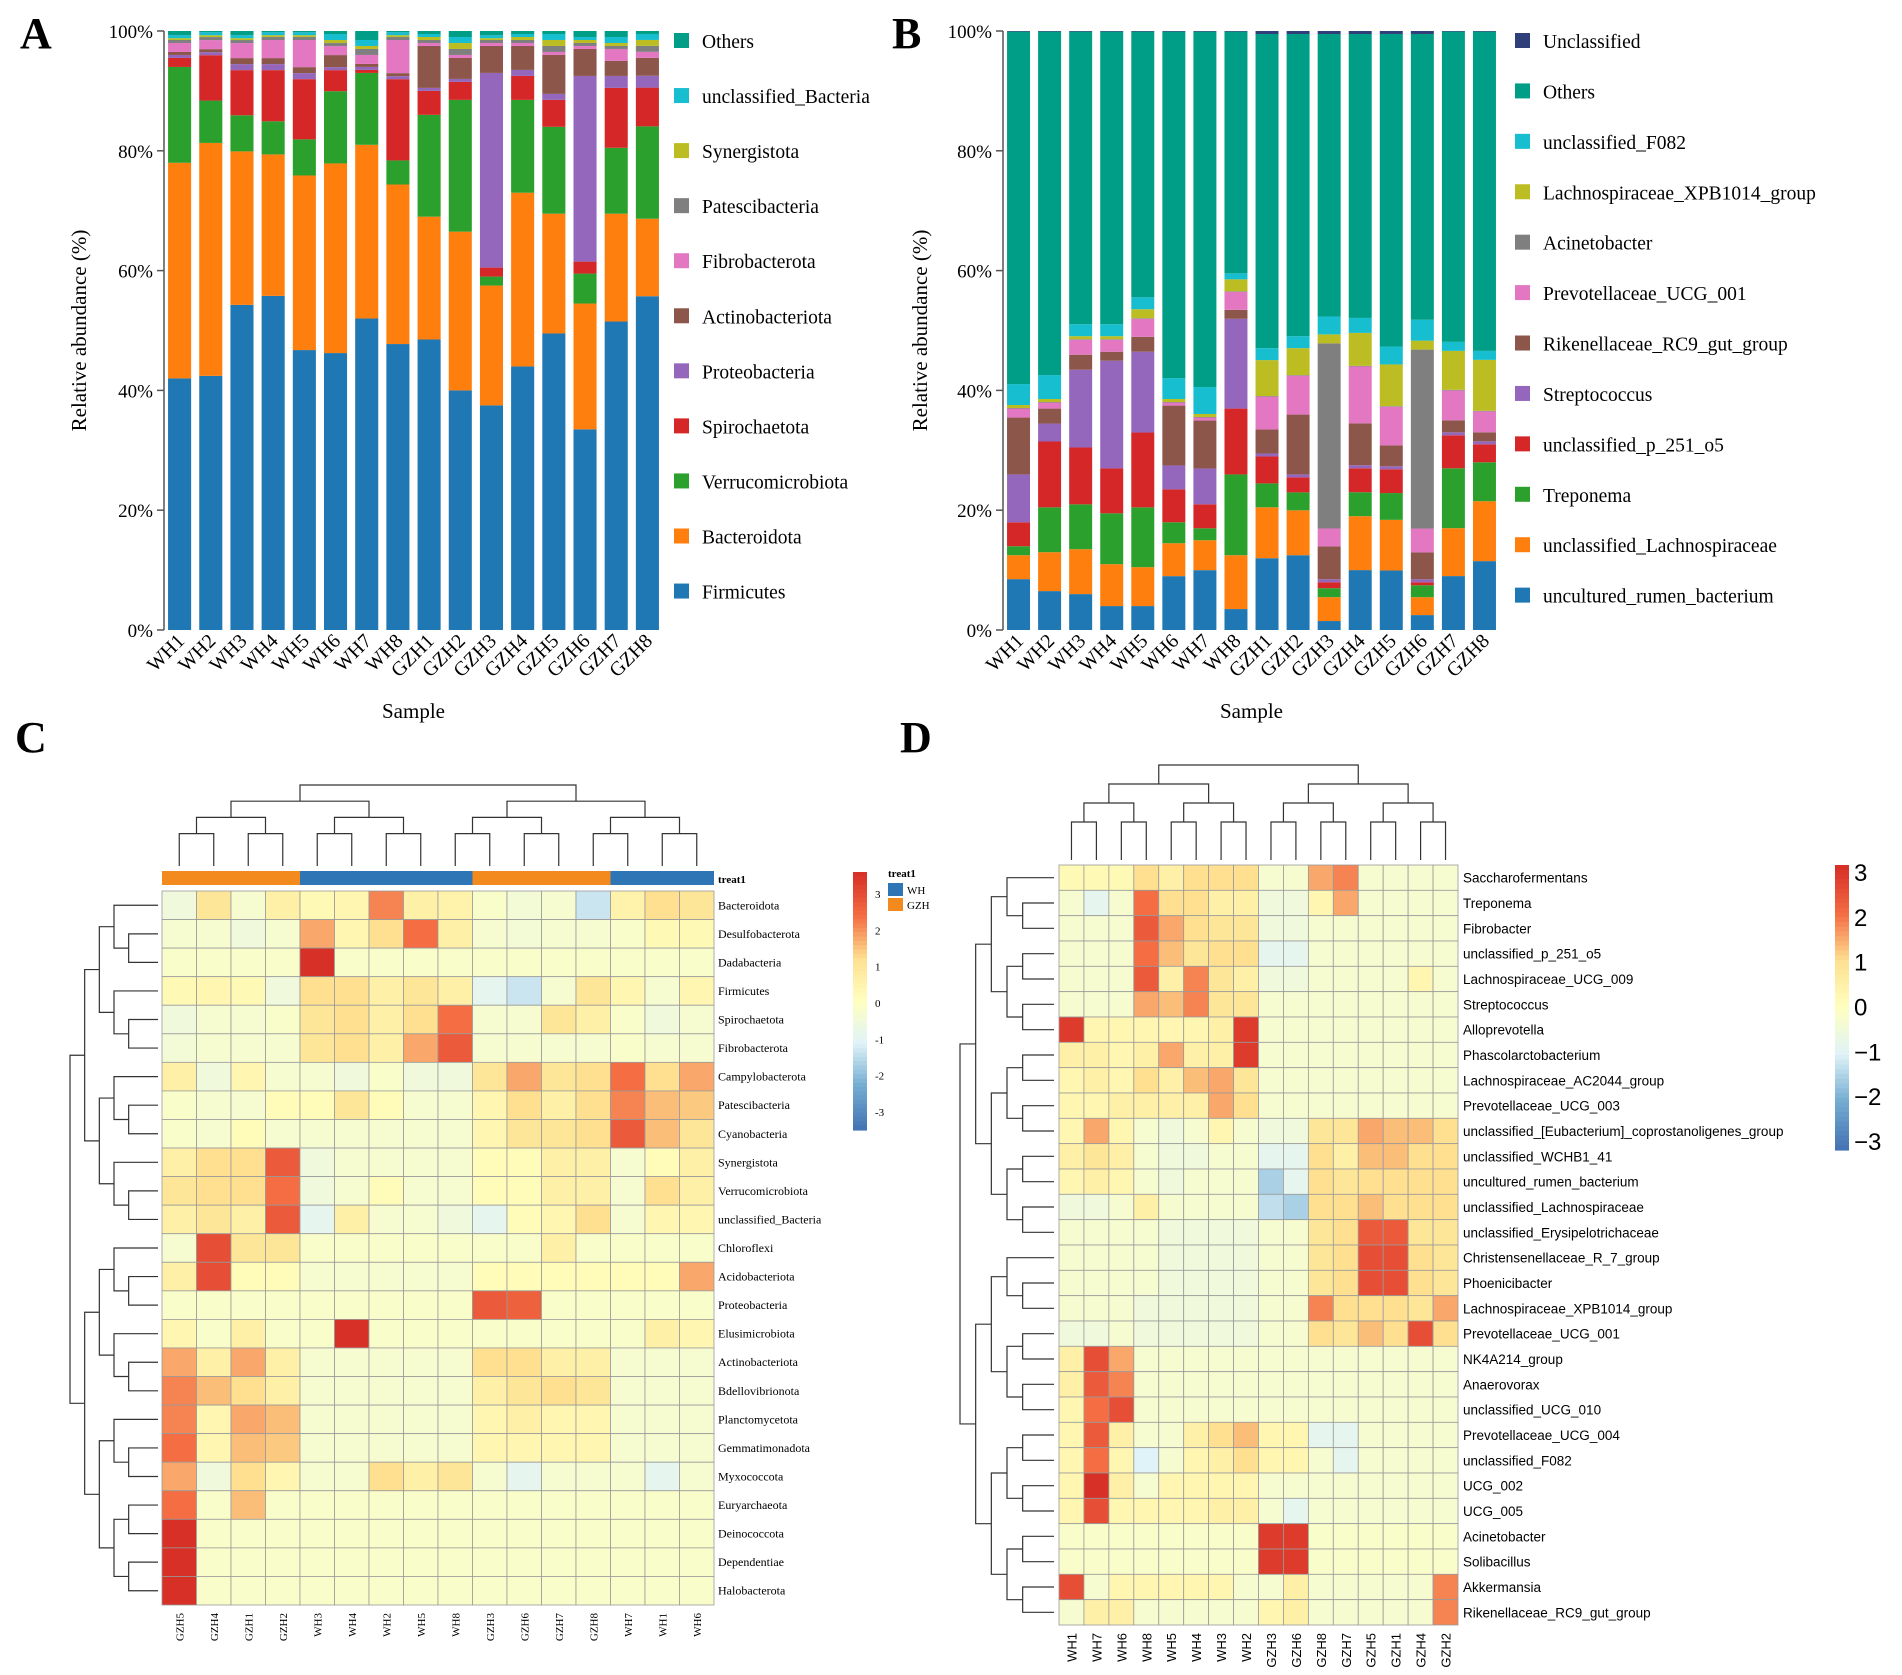 This screenshot has height=1675, width=1902. What do you see at coordinates (1371, 1650) in the screenshot?
I see `column-label: GZH5` at bounding box center [1371, 1650].